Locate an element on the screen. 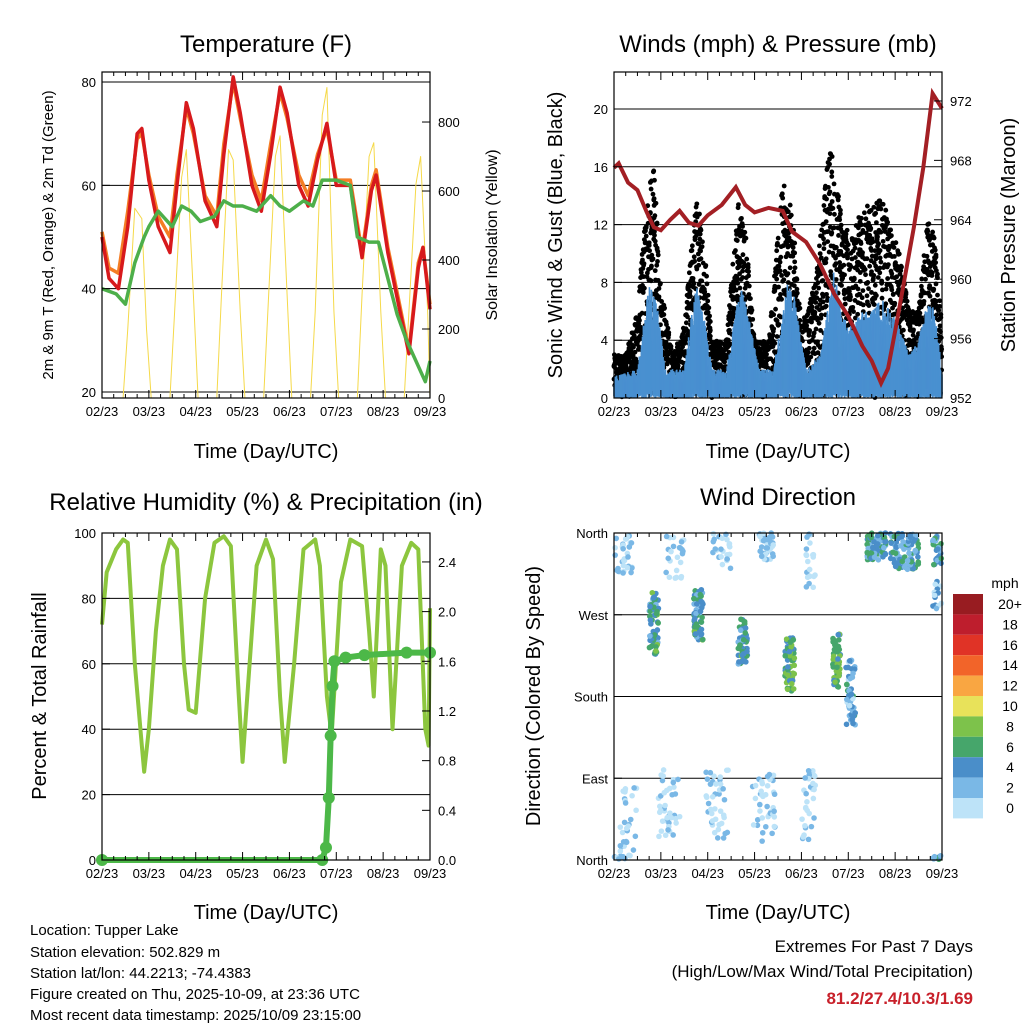  y-tick-label: 4 is located at coordinates (604, 340).